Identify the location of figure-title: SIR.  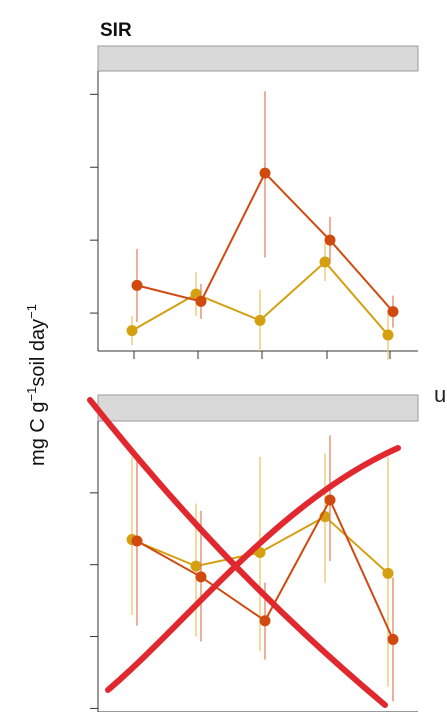
(116, 30).